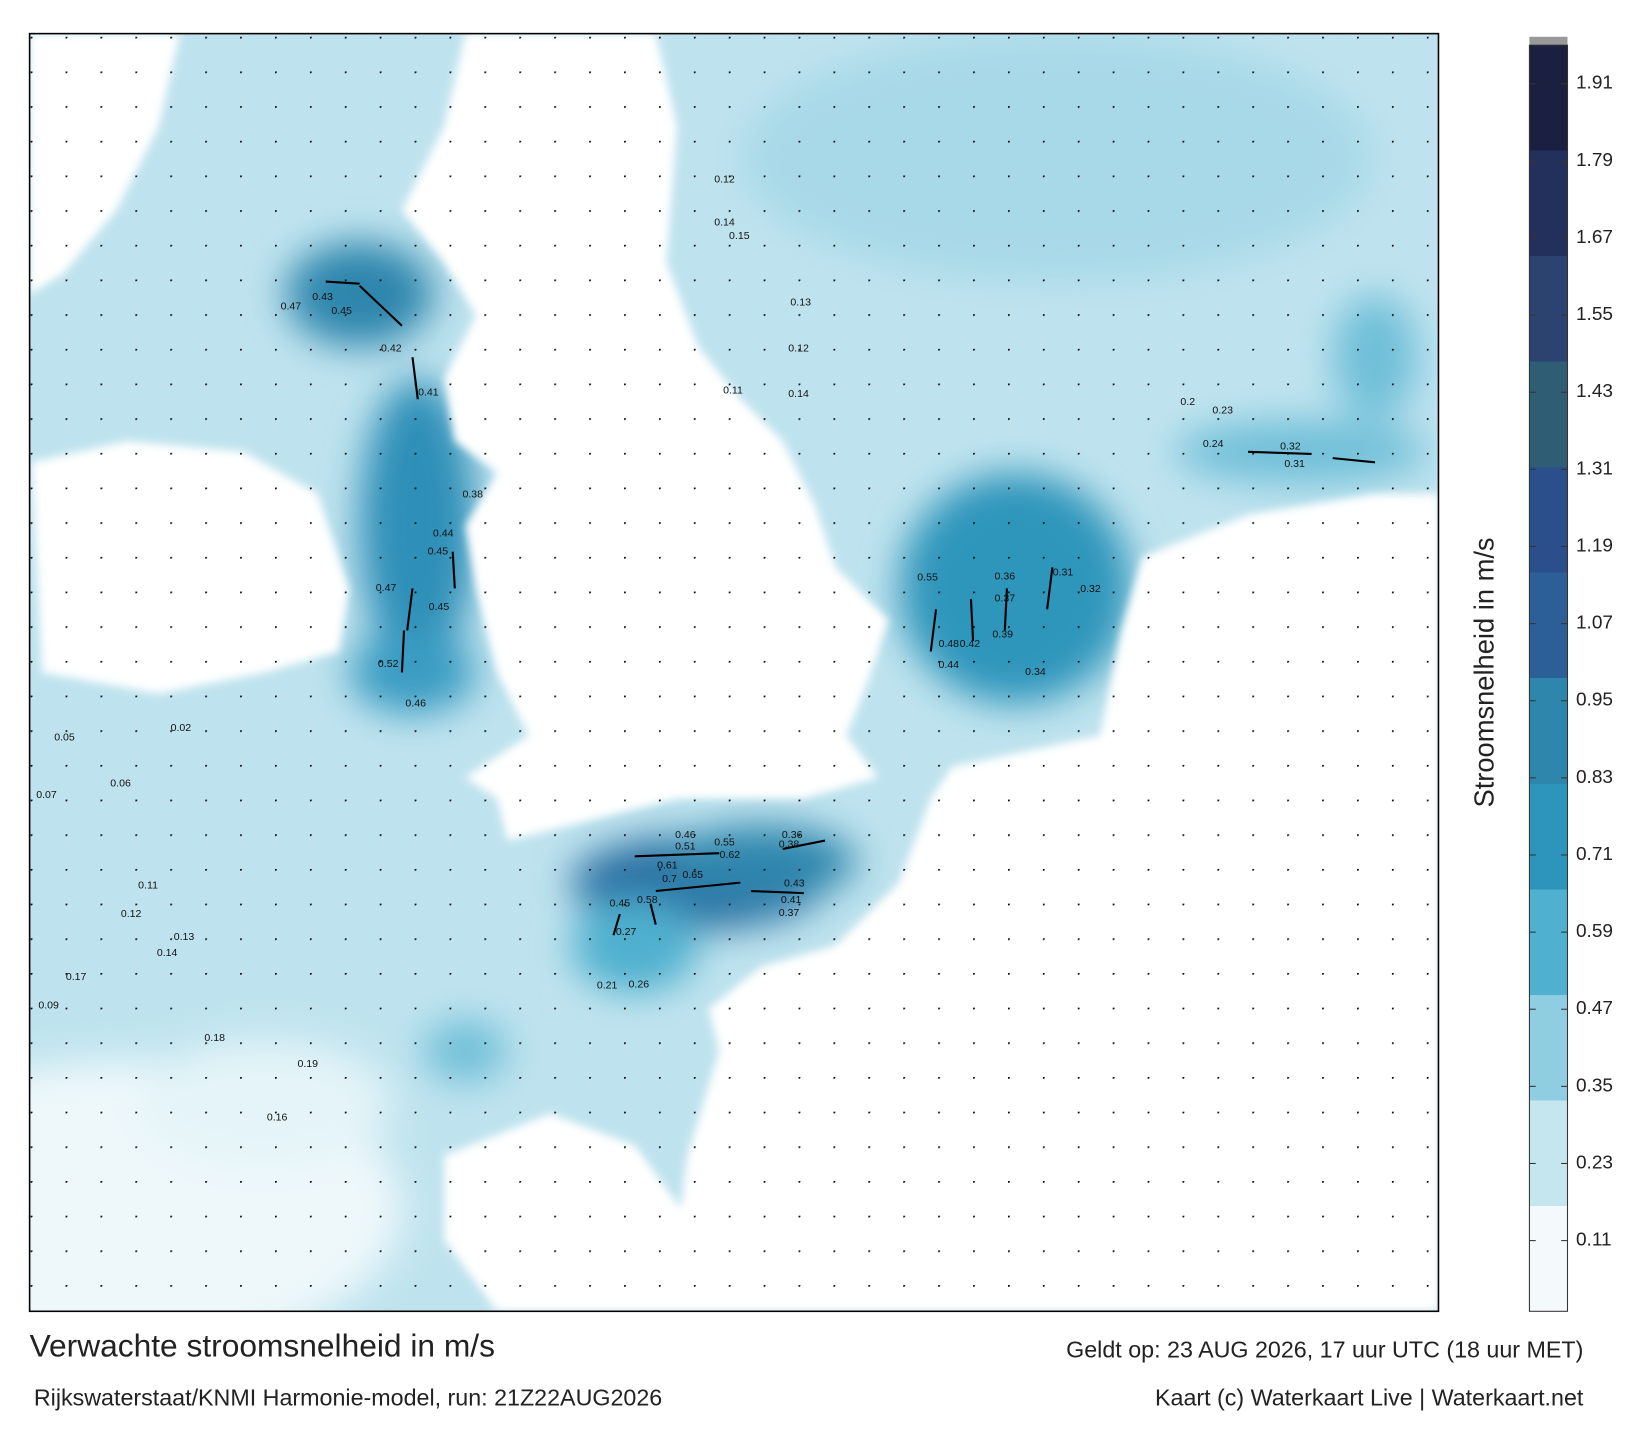  I want to click on speed-label: 0.05, so click(64, 737).